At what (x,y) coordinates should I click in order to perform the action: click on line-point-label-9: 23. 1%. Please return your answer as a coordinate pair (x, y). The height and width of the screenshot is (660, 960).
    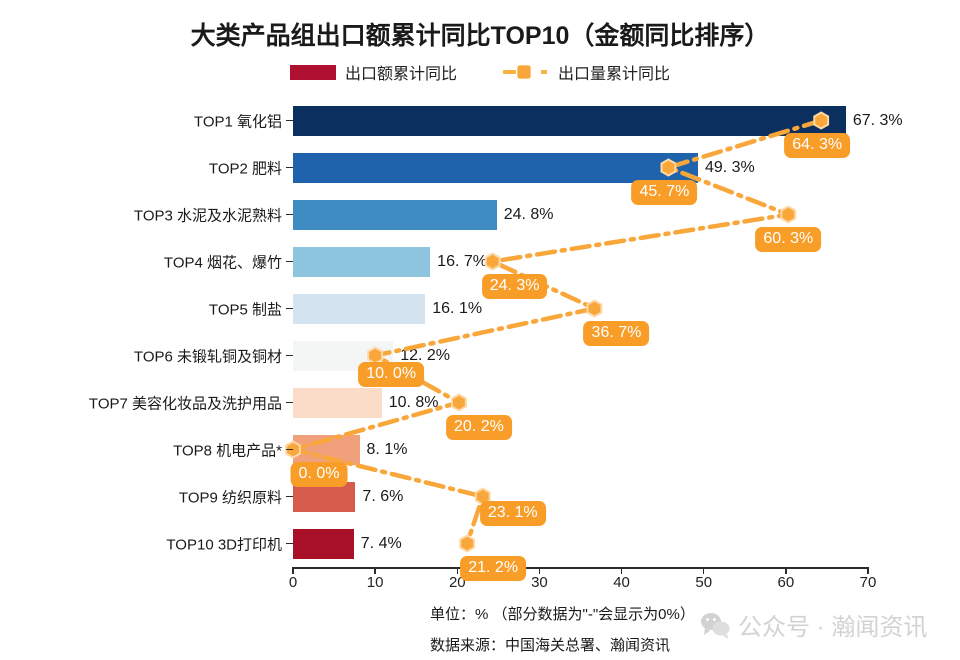
    Looking at the image, I should click on (512, 513).